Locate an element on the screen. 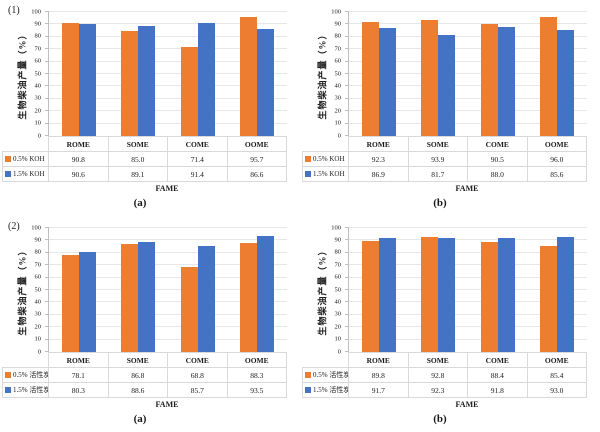 Image resolution: width=600 pixels, height=432 pixels. y-tick-label: 50 is located at coordinates (338, 73).